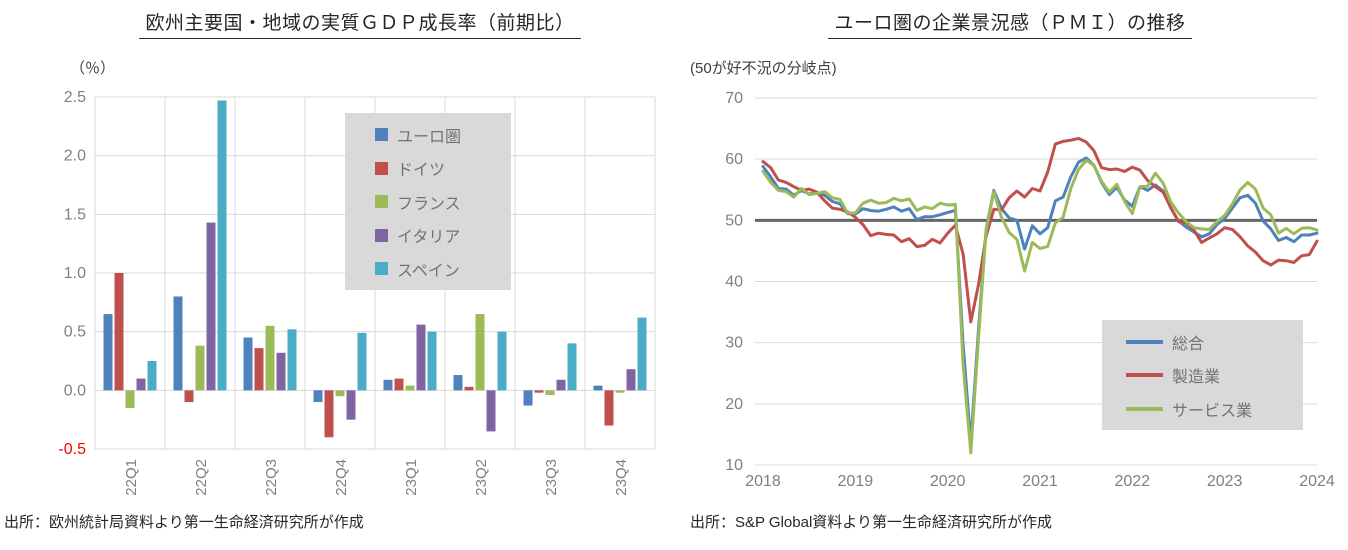 This screenshot has width=1348, height=550. Describe the element at coordinates (763, 68) in the screenshot. I see `pmi-axis-note: (50が好不況の分岐点)` at that location.